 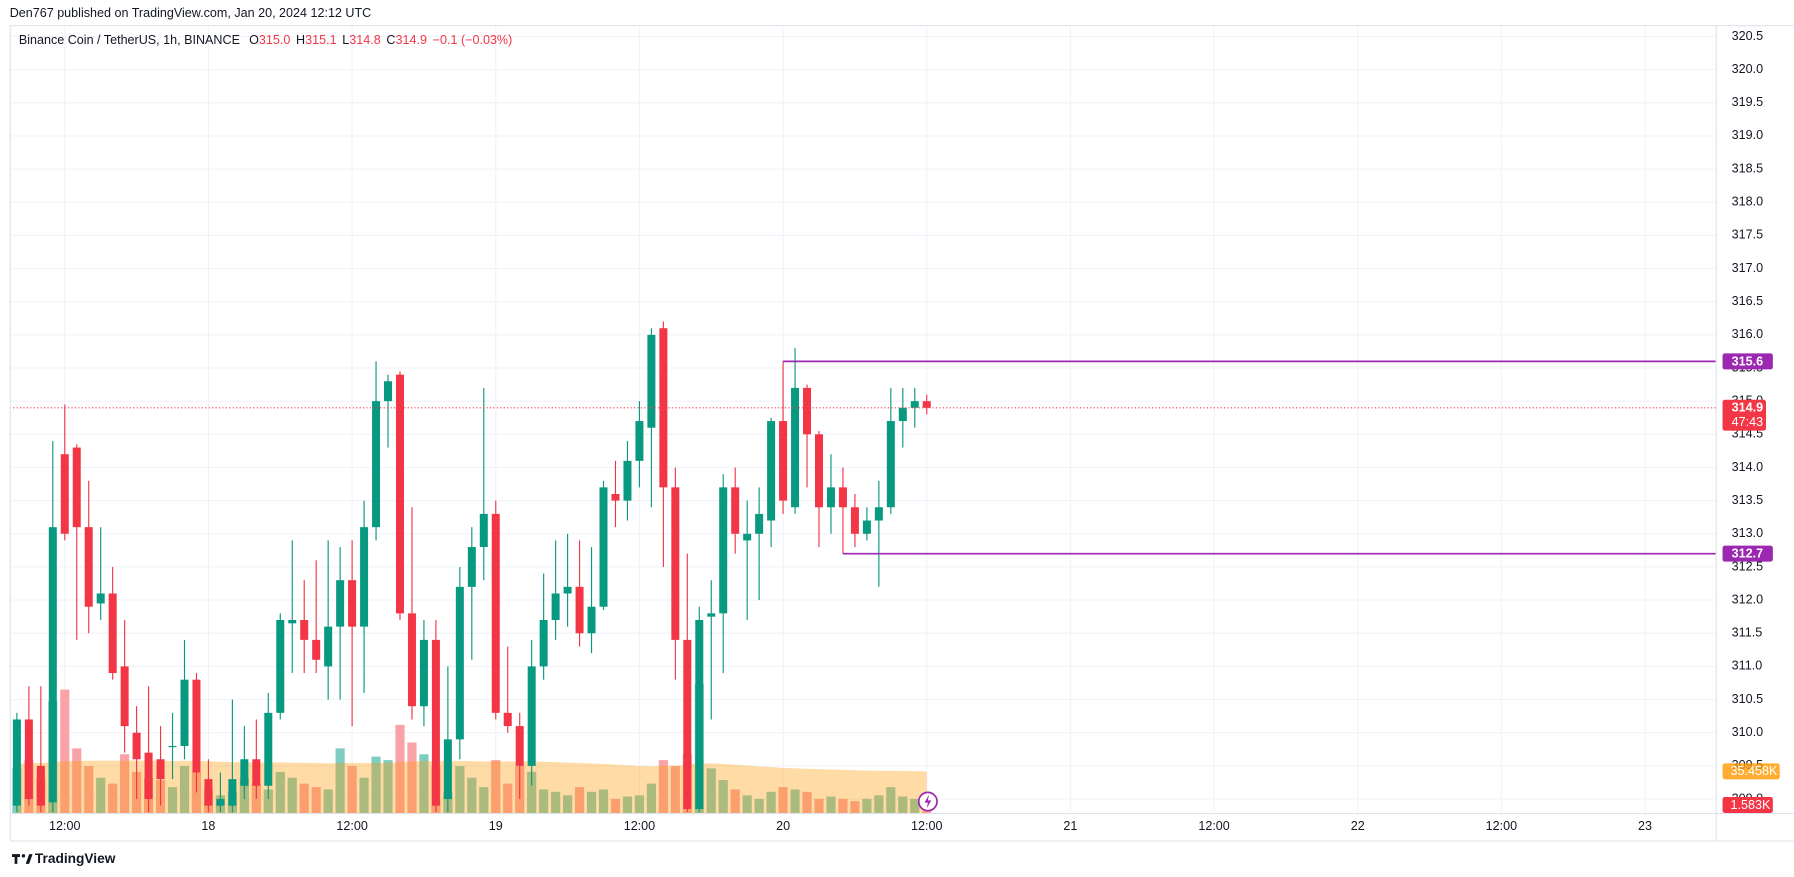 I want to click on volume-ma-area, so click(x=471, y=786).